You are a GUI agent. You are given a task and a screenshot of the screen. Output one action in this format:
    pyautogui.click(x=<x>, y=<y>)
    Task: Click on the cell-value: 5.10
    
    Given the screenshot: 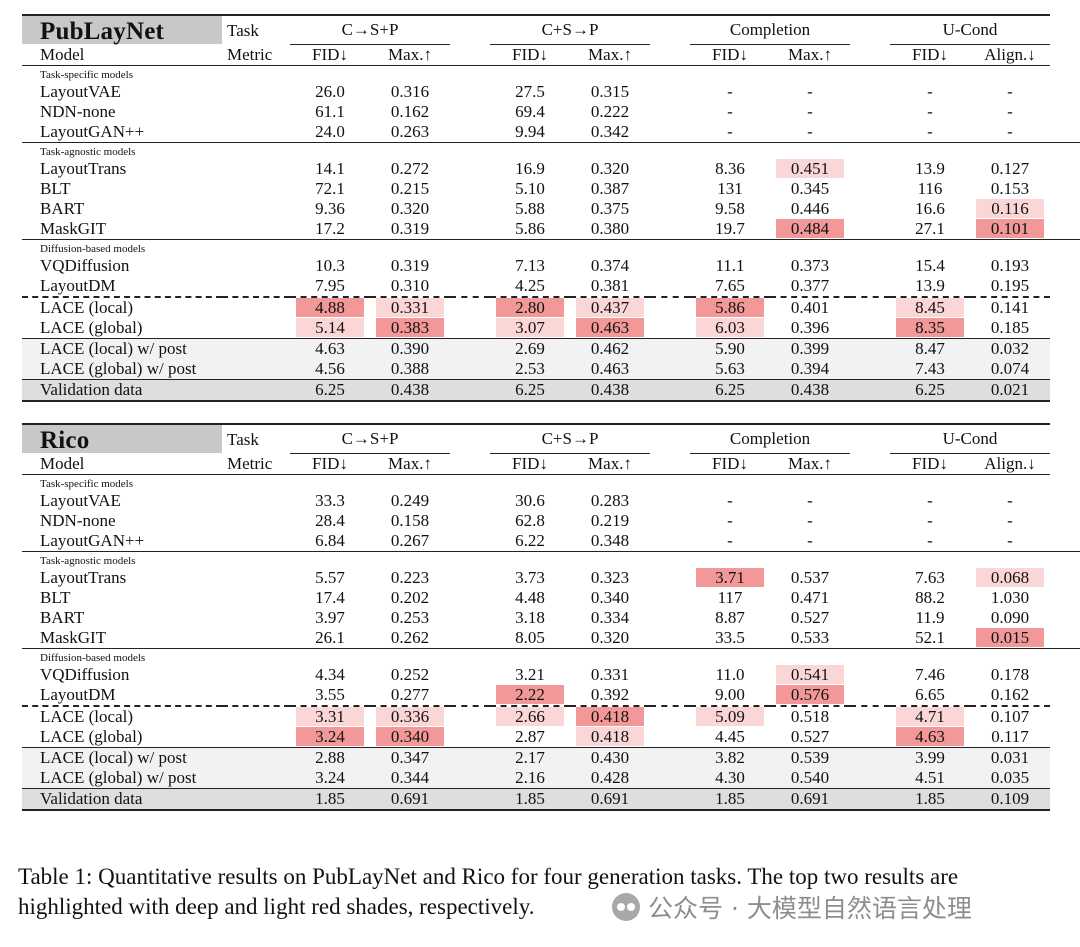 What is the action you would take?
    pyautogui.click(x=530, y=188)
    